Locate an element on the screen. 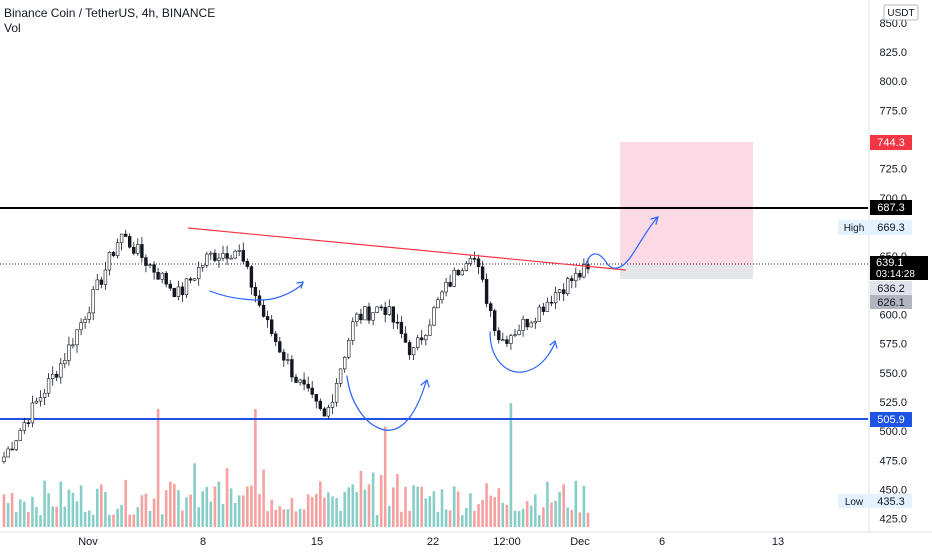 This screenshot has width=932, height=555. resistance-price-label: 687.3 is located at coordinates (891, 208).